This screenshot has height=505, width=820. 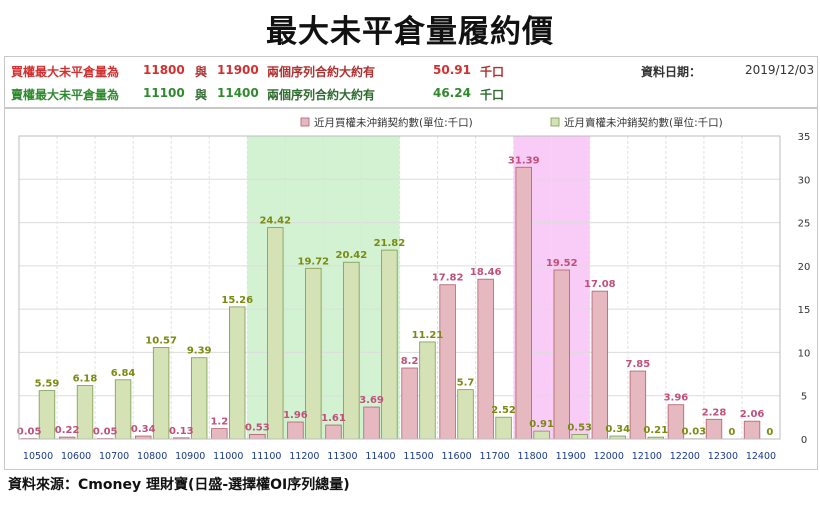 What do you see at coordinates (418, 456) in the screenshot?
I see `x-tick-label: 11500` at bounding box center [418, 456].